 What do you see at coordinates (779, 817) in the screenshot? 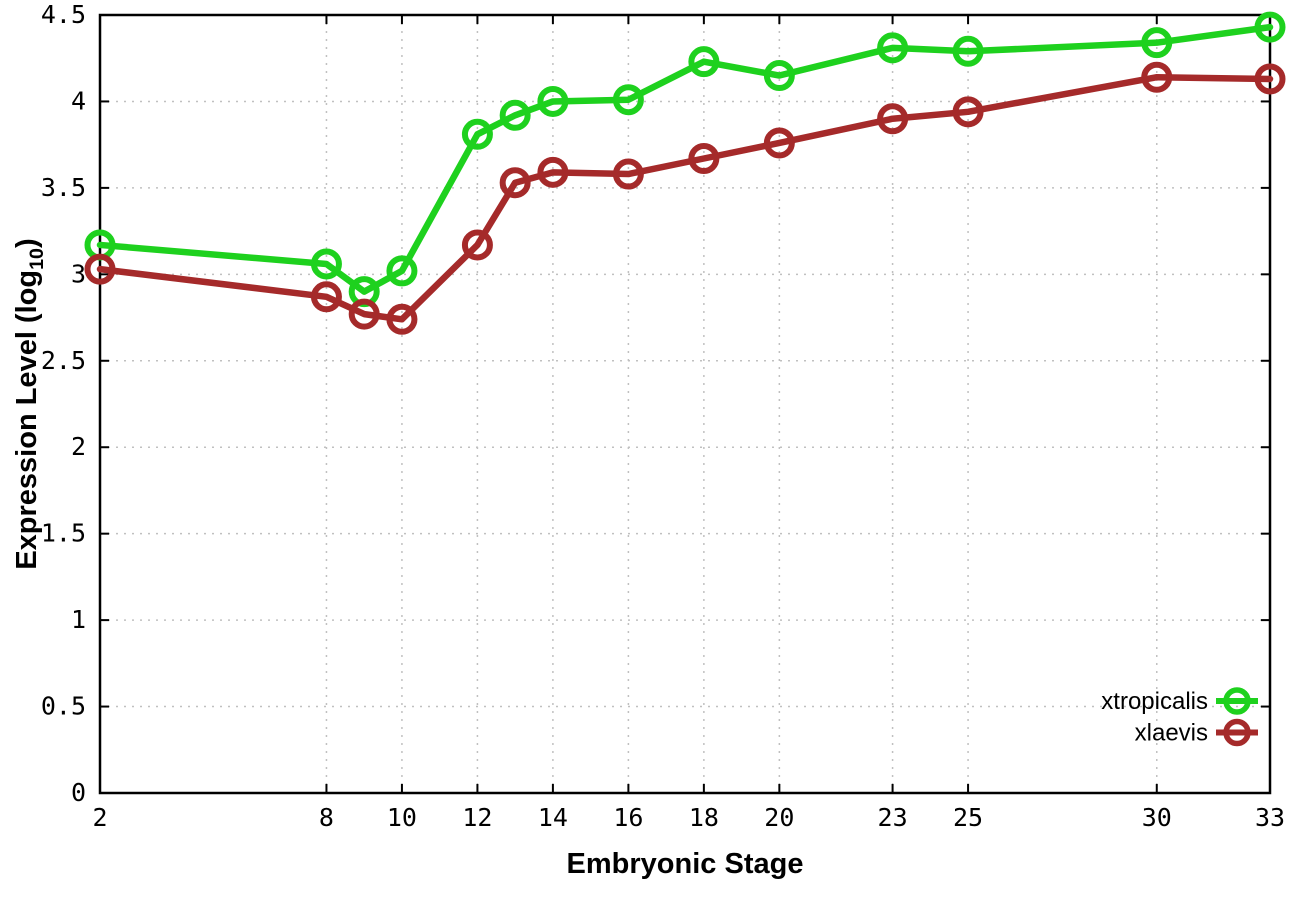
I see `x-tick-label: 20` at bounding box center [779, 817].